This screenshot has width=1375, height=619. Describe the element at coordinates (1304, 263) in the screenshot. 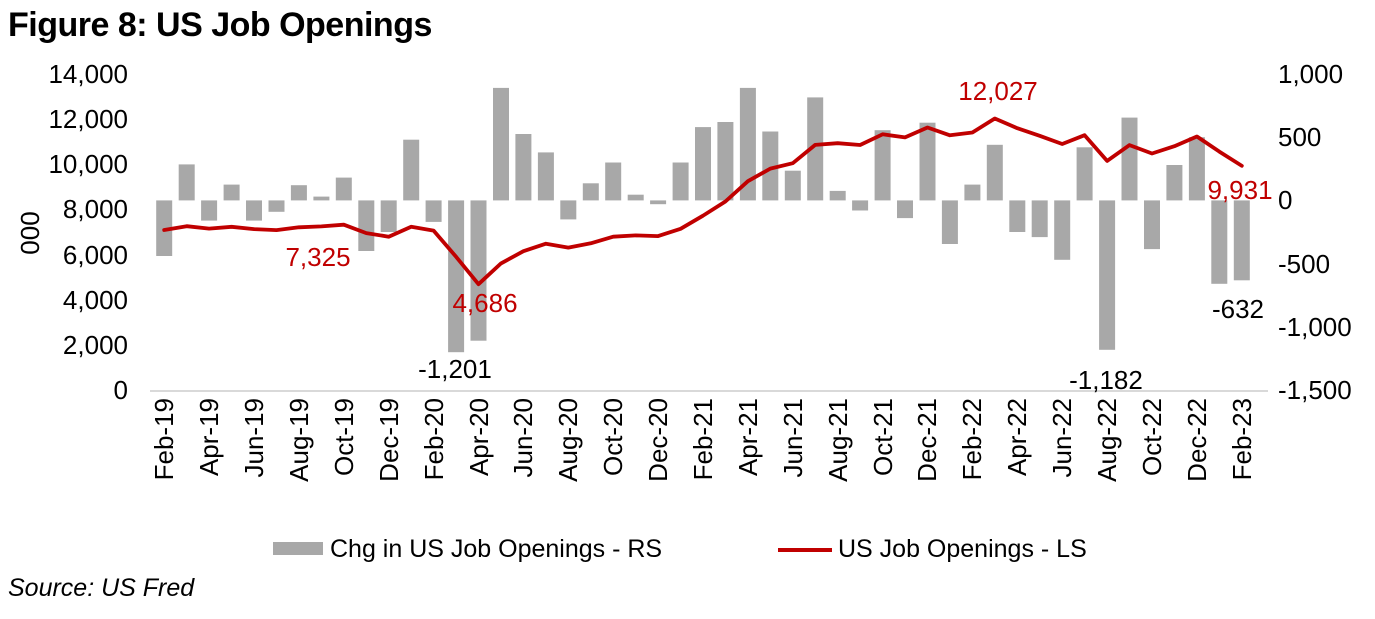

I see `right-axis-tick: -500` at that location.